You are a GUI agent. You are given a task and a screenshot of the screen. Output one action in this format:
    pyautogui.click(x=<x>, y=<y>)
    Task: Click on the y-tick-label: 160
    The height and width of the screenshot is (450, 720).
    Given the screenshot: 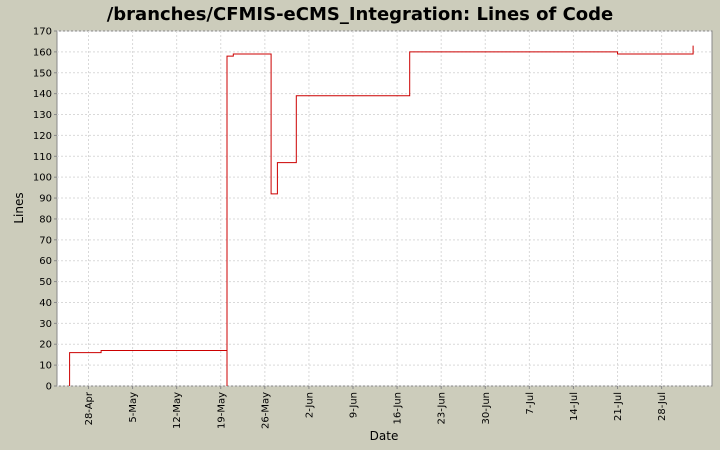 What is the action you would take?
    pyautogui.click(x=42, y=52)
    